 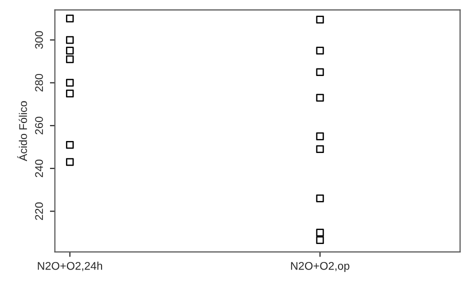 I want to click on x-tick-label: N2O+O2,24h, so click(x=70, y=267).